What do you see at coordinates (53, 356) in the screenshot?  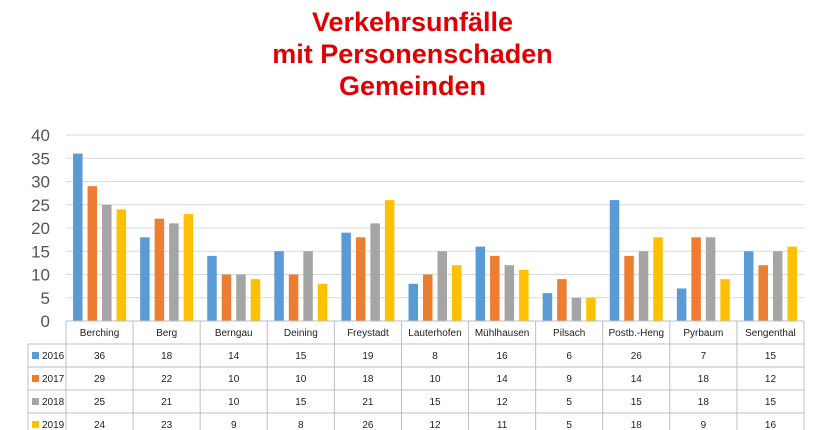 I see `legend-label: 2016` at bounding box center [53, 356].